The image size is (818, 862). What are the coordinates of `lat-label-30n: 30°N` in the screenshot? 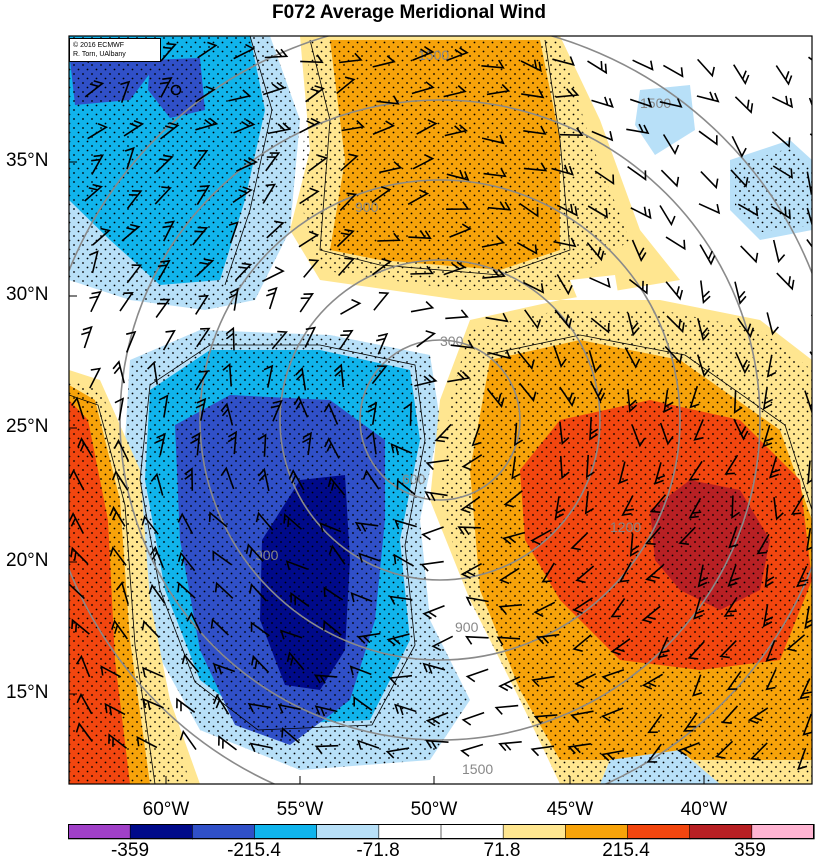 It's located at (27, 294).